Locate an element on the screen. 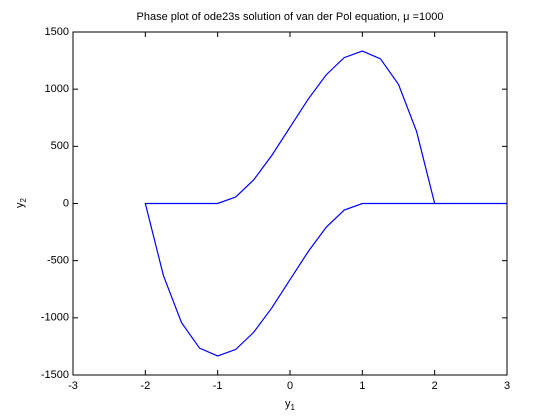 Image resolution: width=560 pixels, height=420 pixels. y-tick-label: 1500 is located at coordinates (57, 32).